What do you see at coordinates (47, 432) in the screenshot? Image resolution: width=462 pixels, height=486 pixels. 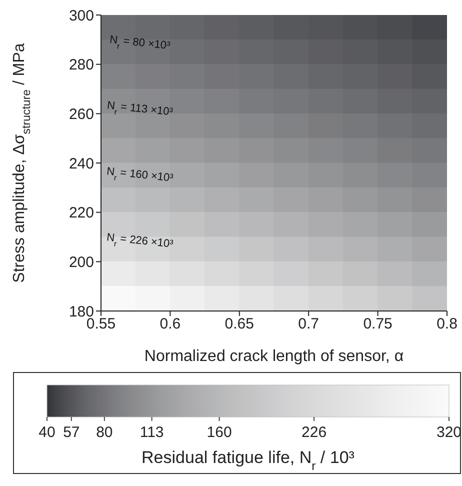 I see `color-bar-label: 40` at bounding box center [47, 432].